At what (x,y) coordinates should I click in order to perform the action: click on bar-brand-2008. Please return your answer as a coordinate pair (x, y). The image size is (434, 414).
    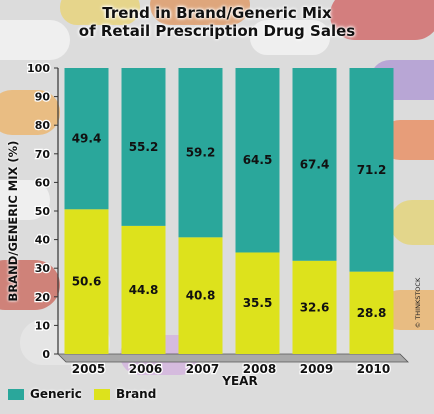
    Looking at the image, I should click on (257, 303).